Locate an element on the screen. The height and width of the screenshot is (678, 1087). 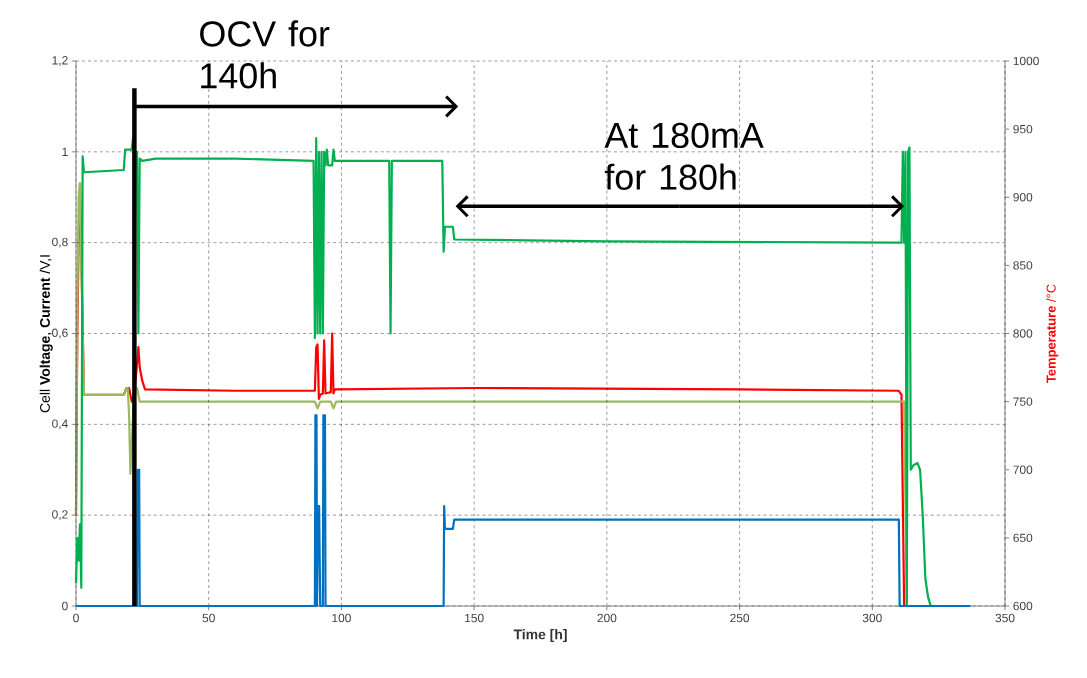
y2-tick-label: 650 is located at coordinates (1023, 538).